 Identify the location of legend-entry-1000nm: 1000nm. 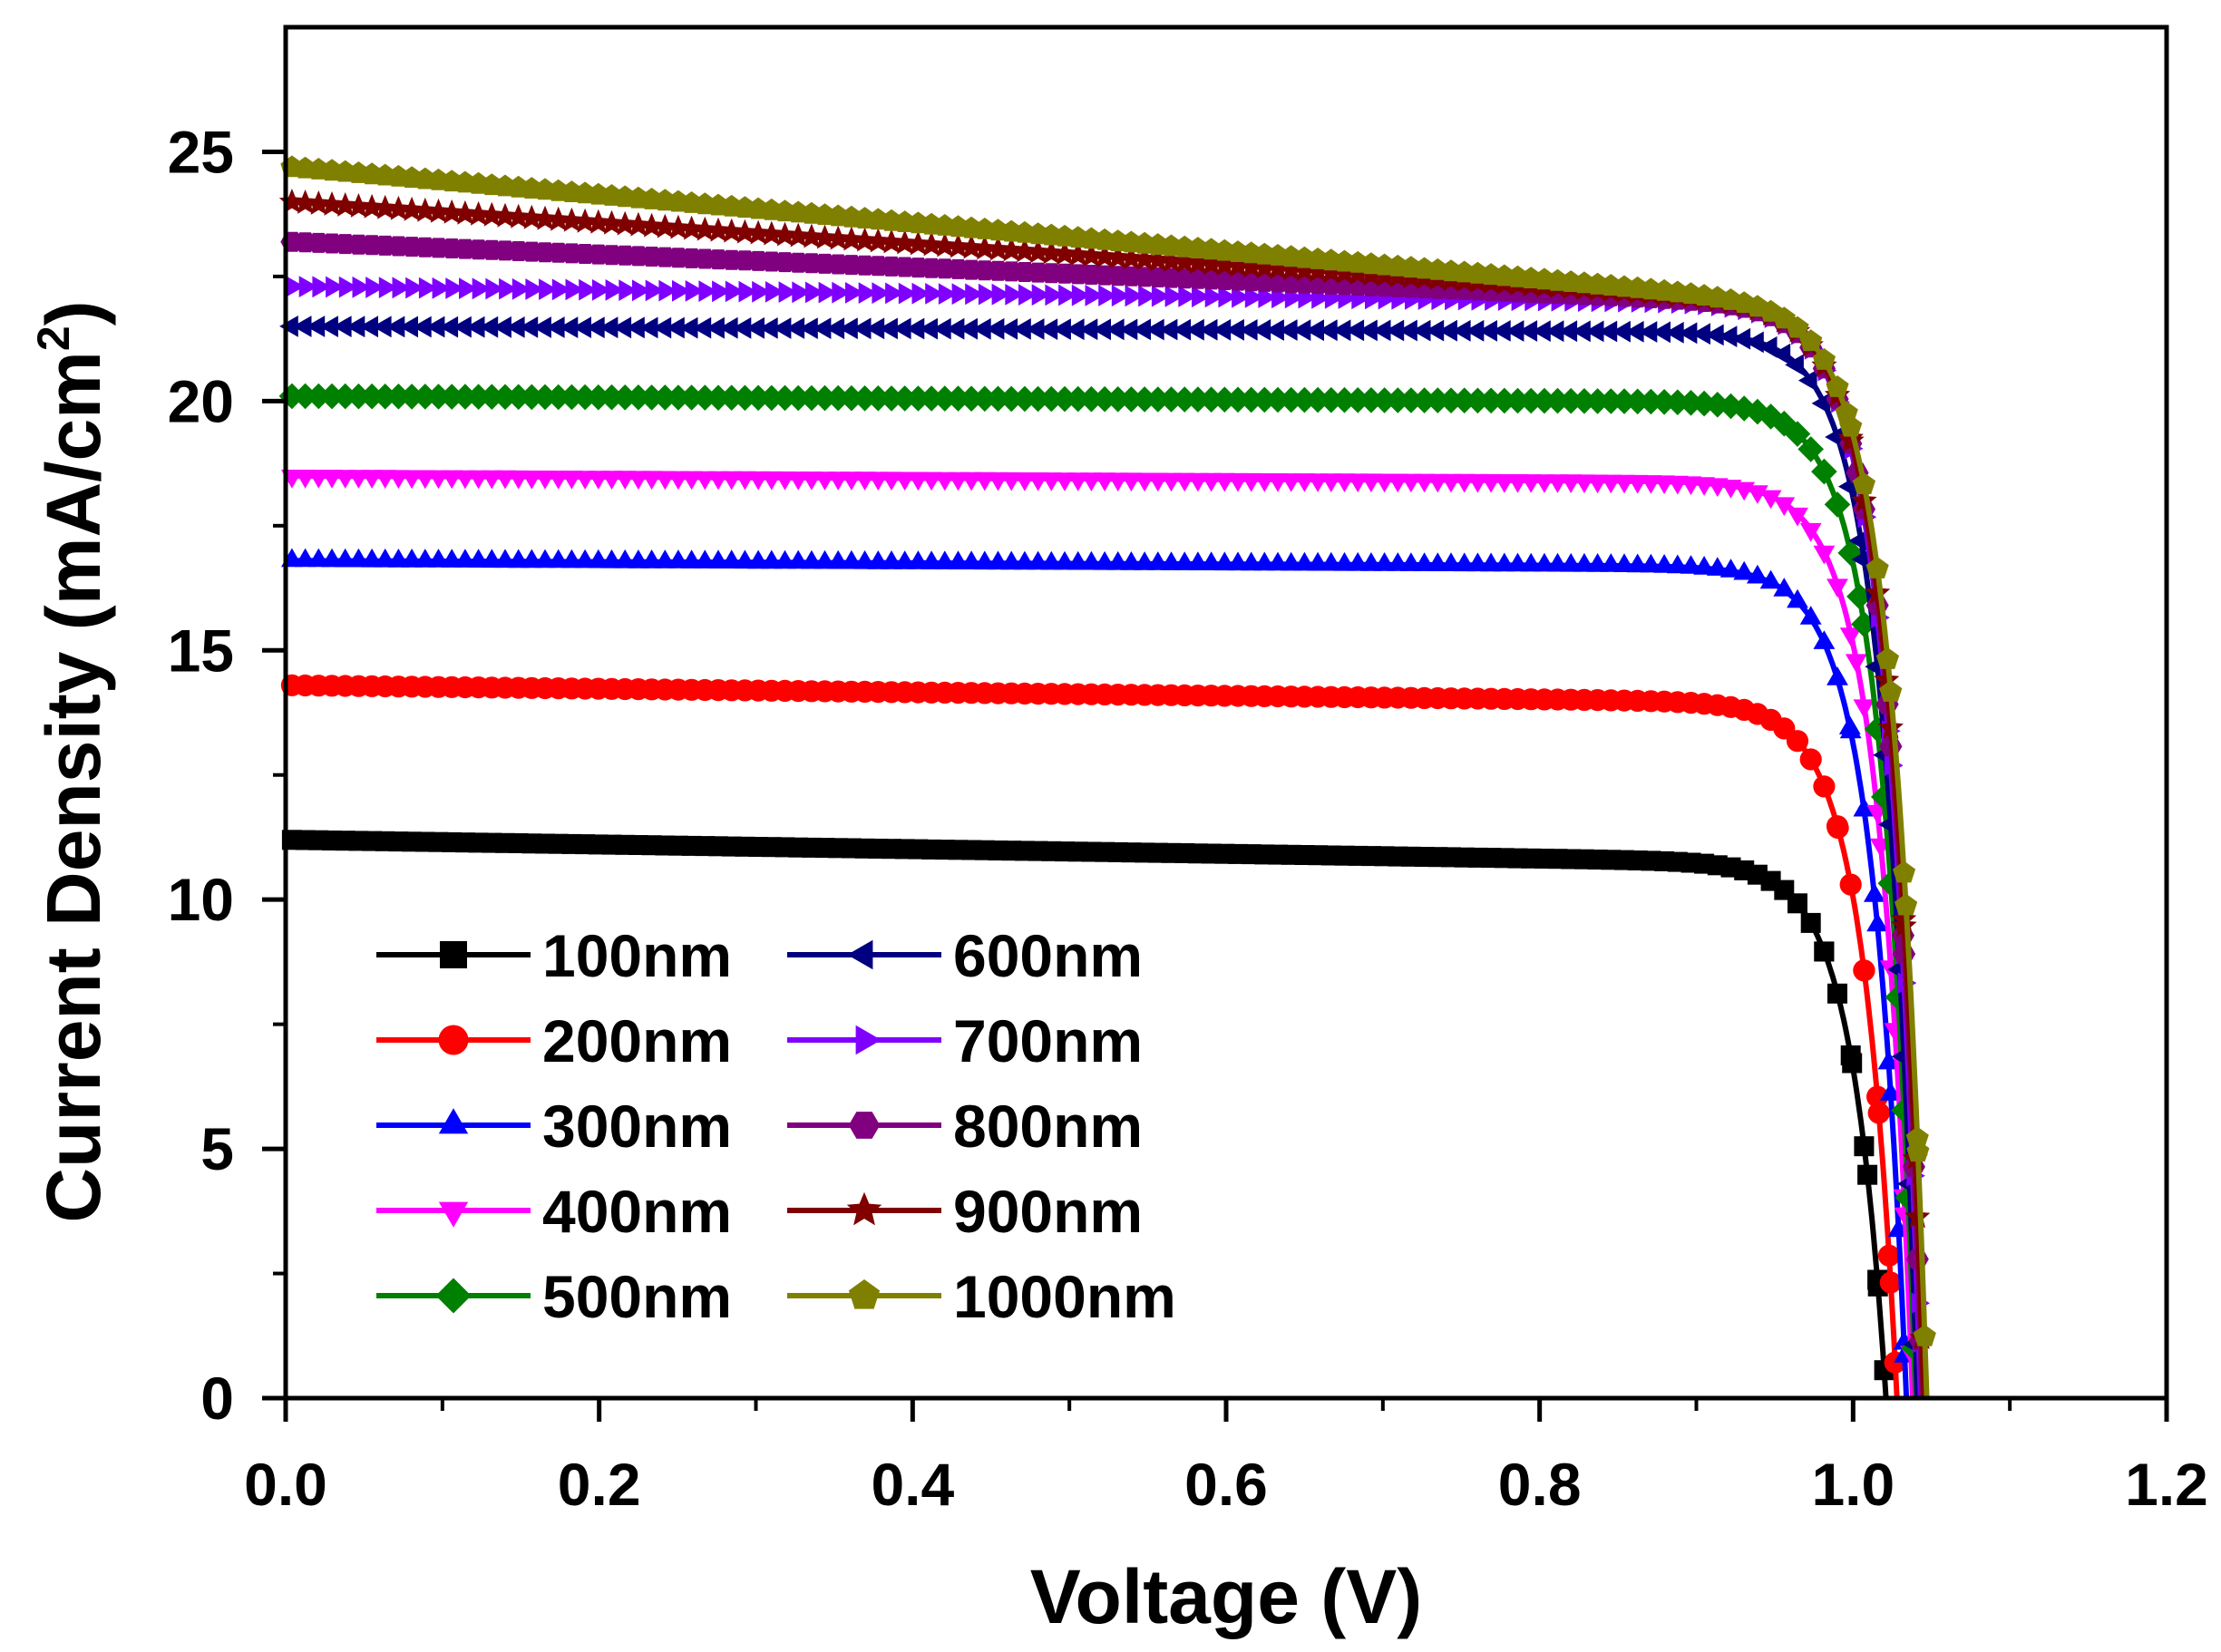
(981, 1297).